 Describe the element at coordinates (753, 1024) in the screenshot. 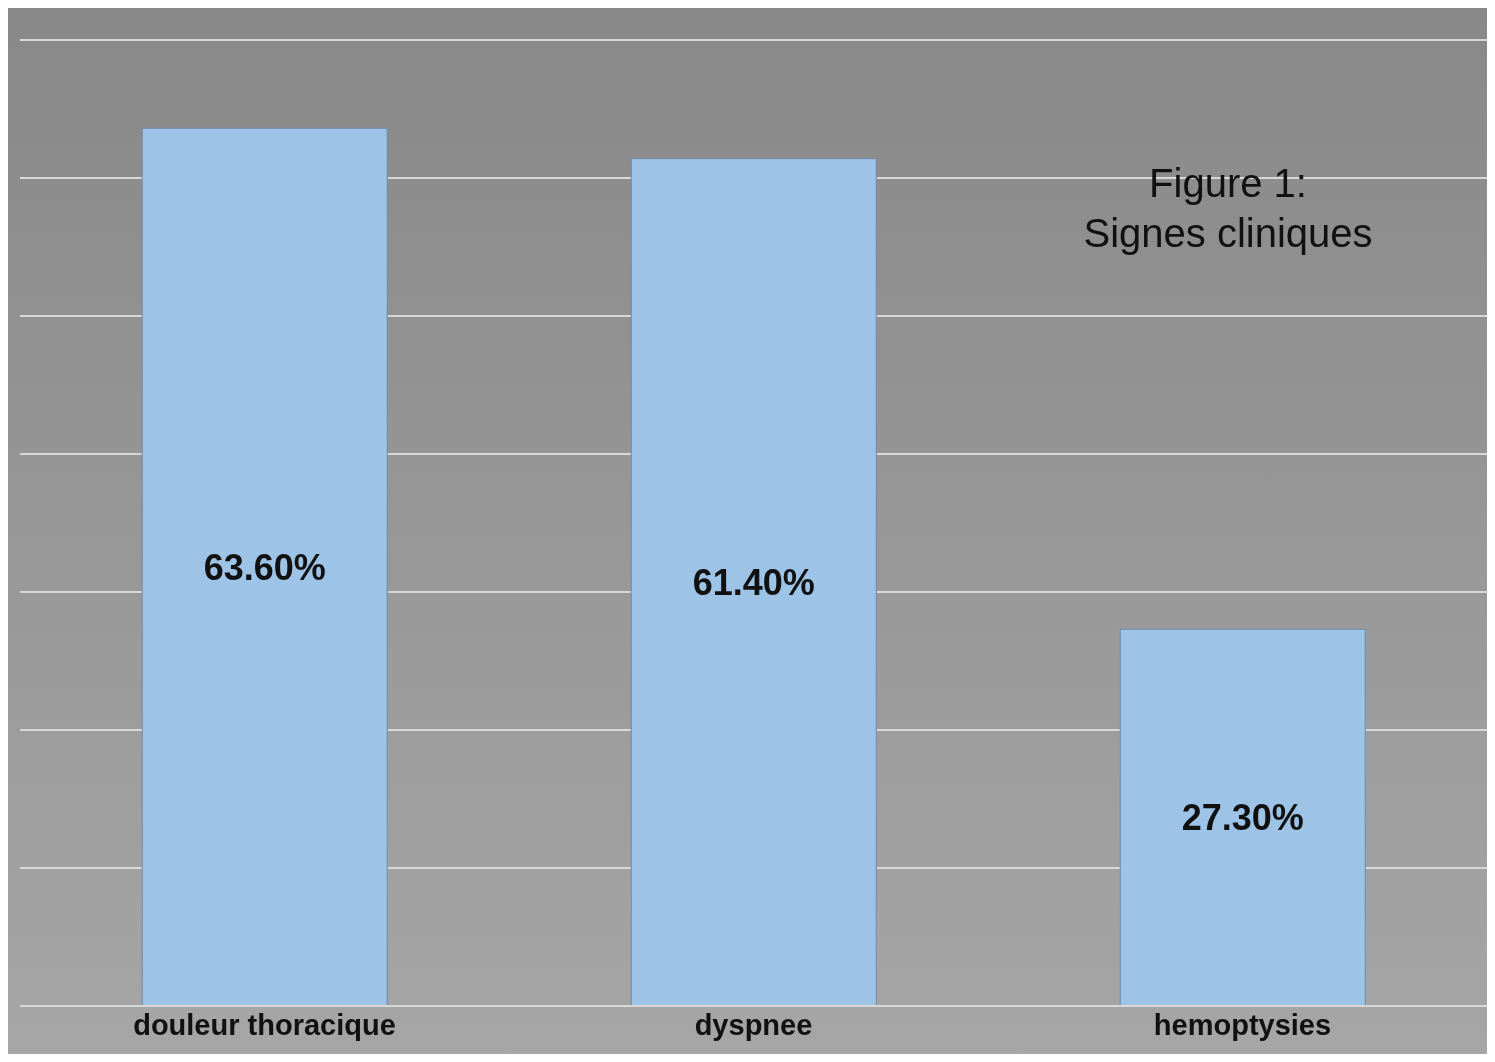

I see `x-tick-label: dyspnee` at that location.